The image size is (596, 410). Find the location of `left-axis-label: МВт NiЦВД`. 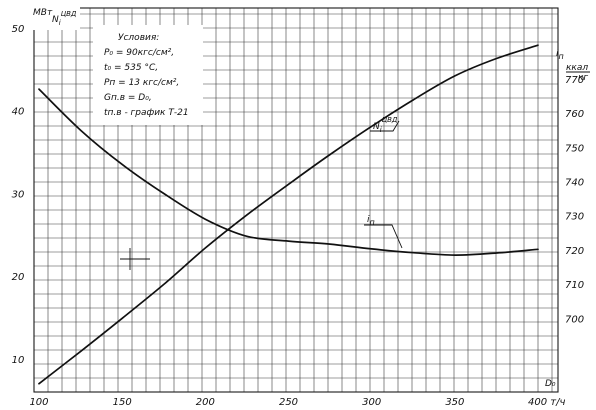

left-axis-label: МВт NiЦВД is located at coordinates (56, 17).